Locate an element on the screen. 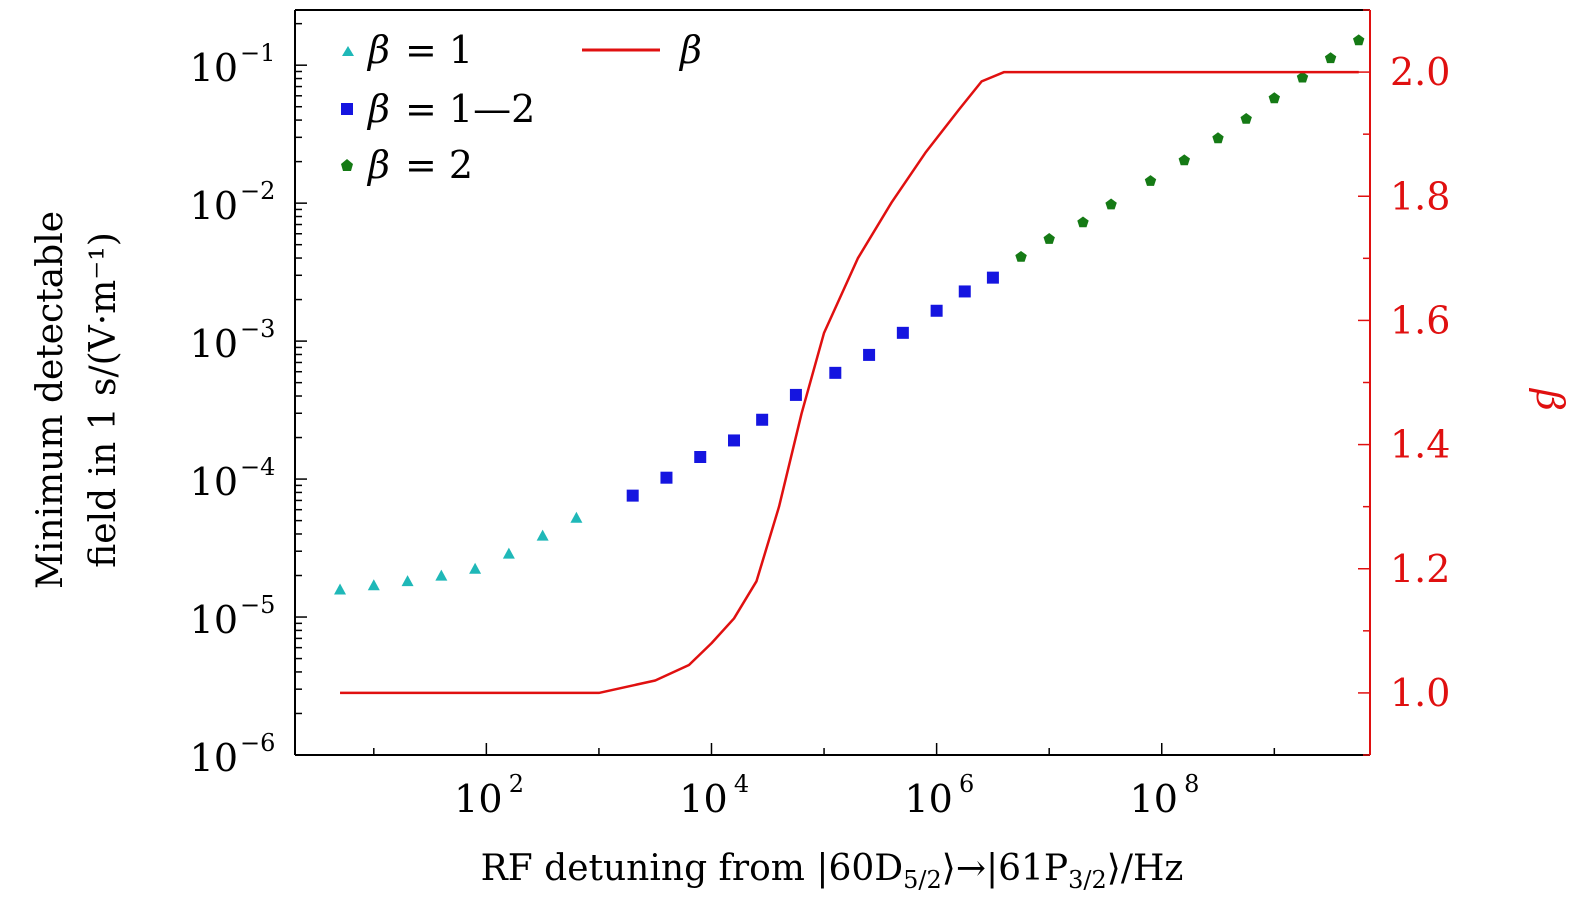  y-left-tick-exponent: −3 is located at coordinates (257, 329).